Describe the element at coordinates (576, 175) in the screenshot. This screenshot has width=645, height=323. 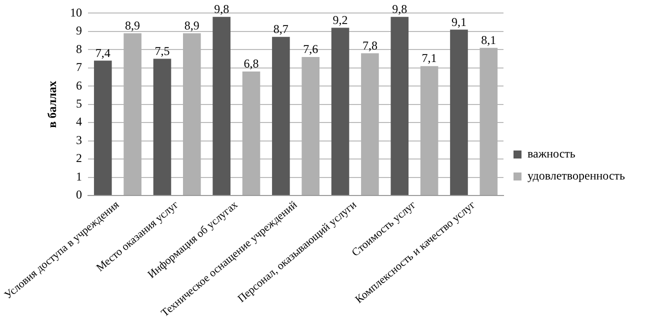
I see `legend-label: удовлетворенность` at that location.